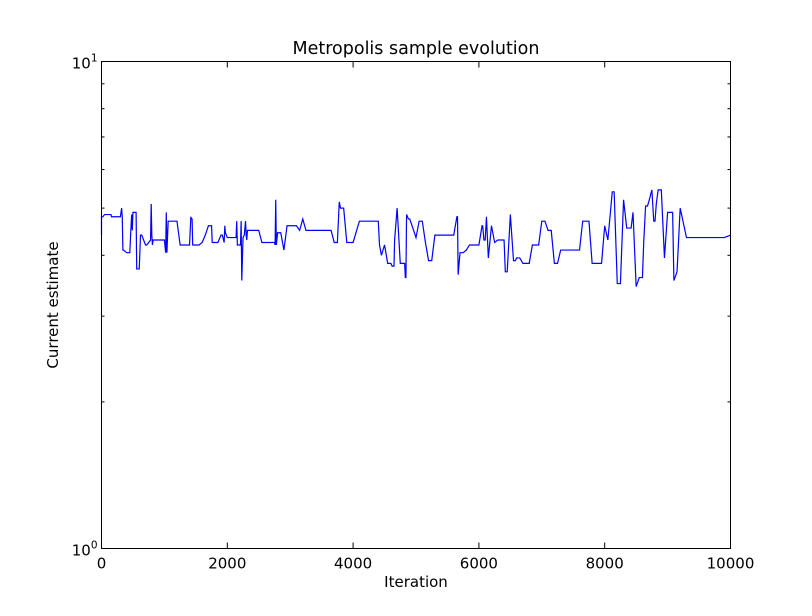 This screenshot has width=812, height=616. What do you see at coordinates (416, 49) in the screenshot?
I see `chart-title: Metropolis sample evolution` at bounding box center [416, 49].